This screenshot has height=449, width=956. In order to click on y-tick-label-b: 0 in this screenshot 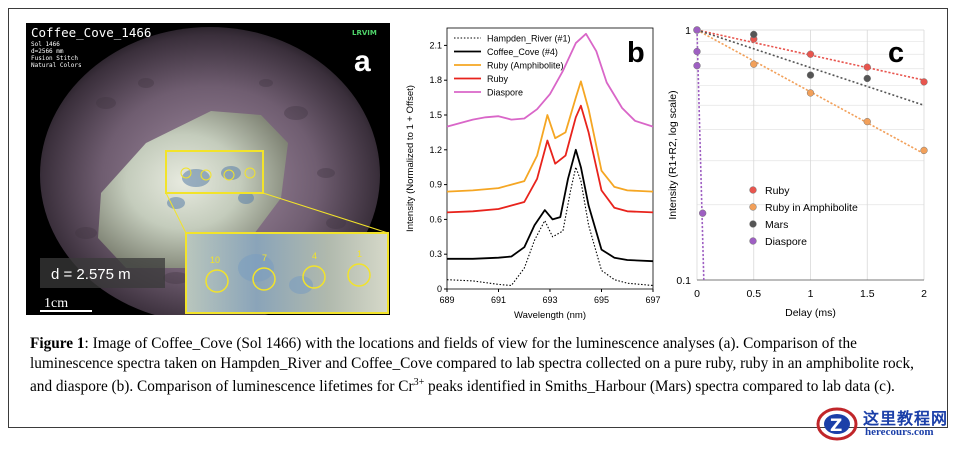, I will do `click(439, 289)`.